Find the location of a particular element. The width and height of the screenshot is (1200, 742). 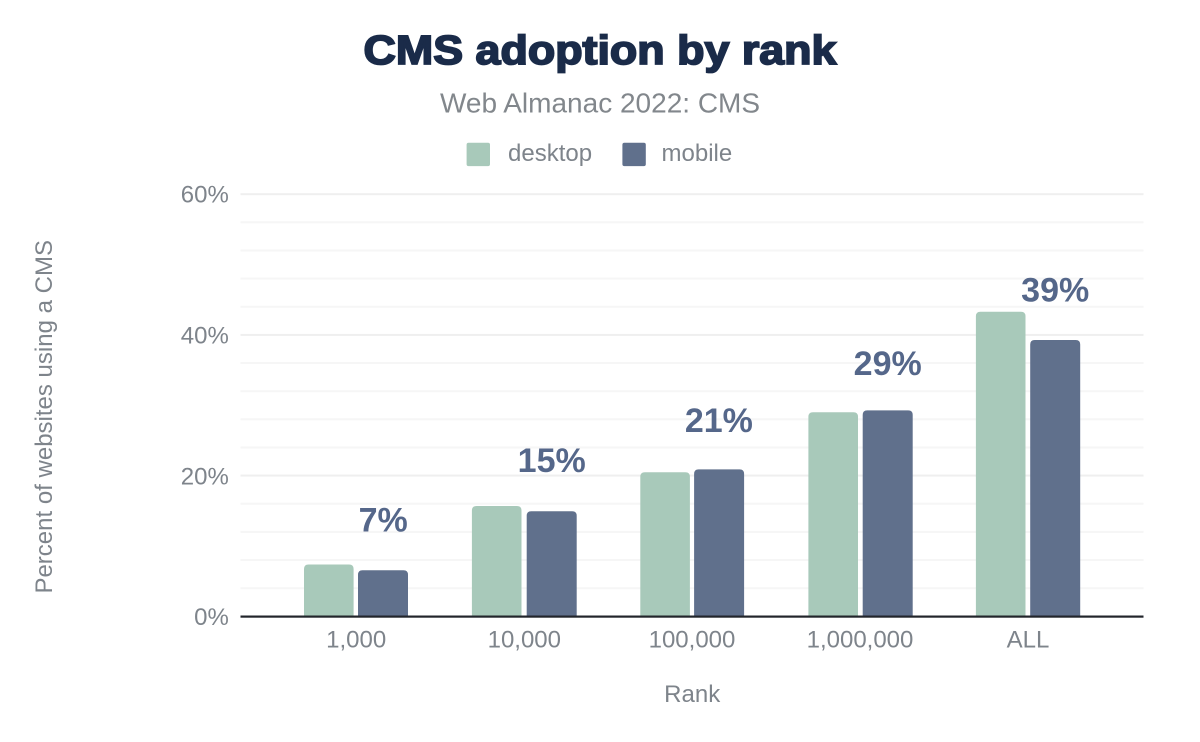

svg-text: desktop is located at coordinates (550, 153).